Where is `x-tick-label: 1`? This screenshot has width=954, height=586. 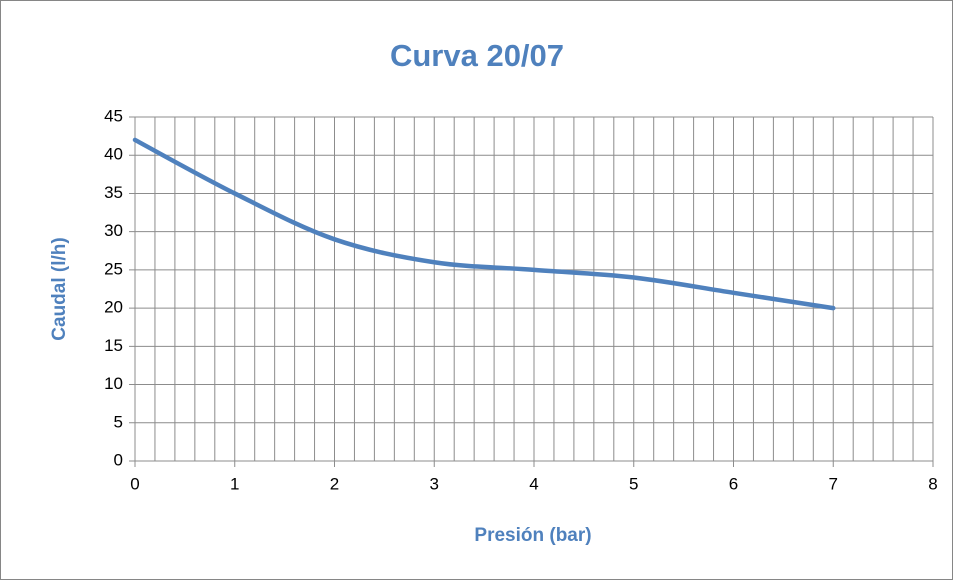
x-tick-label: 1 is located at coordinates (234, 483).